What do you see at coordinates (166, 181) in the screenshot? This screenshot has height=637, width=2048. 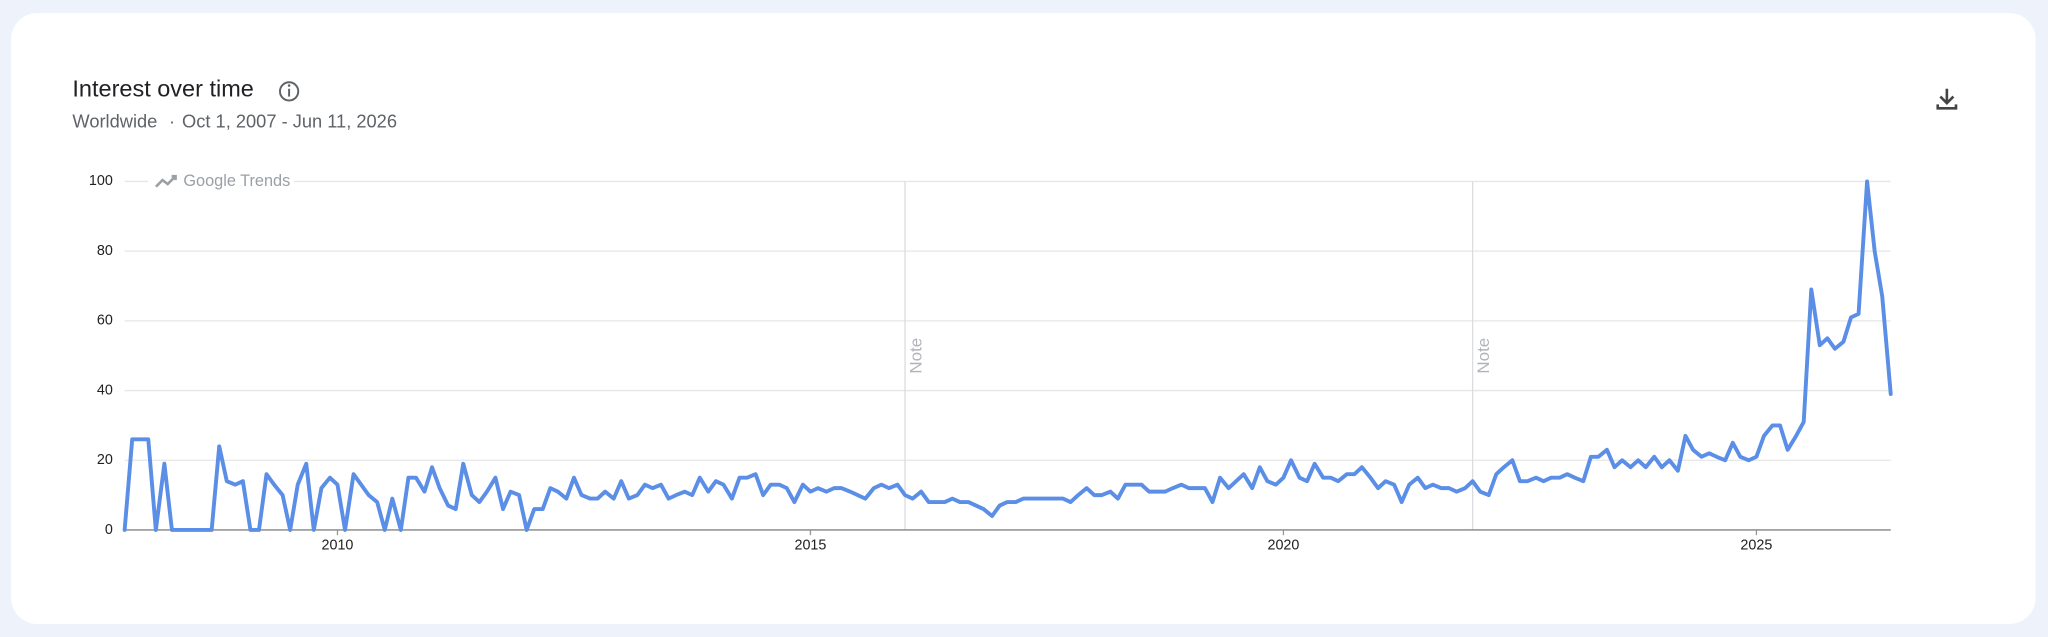 I see `watermark-icon` at bounding box center [166, 181].